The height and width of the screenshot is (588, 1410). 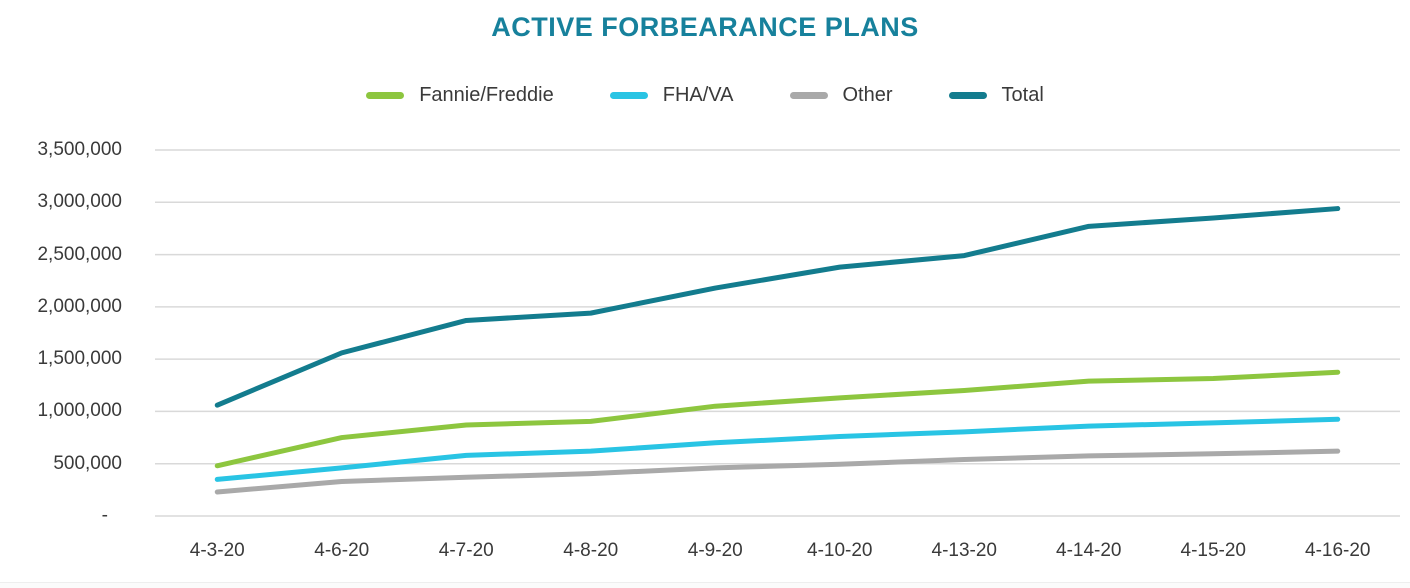 What do you see at coordinates (79, 411) in the screenshot?
I see `y-axis-label: 1,000,000` at bounding box center [79, 411].